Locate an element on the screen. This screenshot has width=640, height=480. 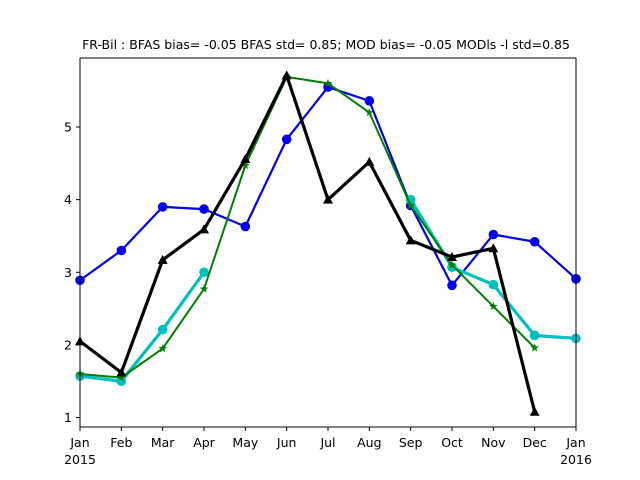
x-tick-label: Oct is located at coordinates (452, 442).